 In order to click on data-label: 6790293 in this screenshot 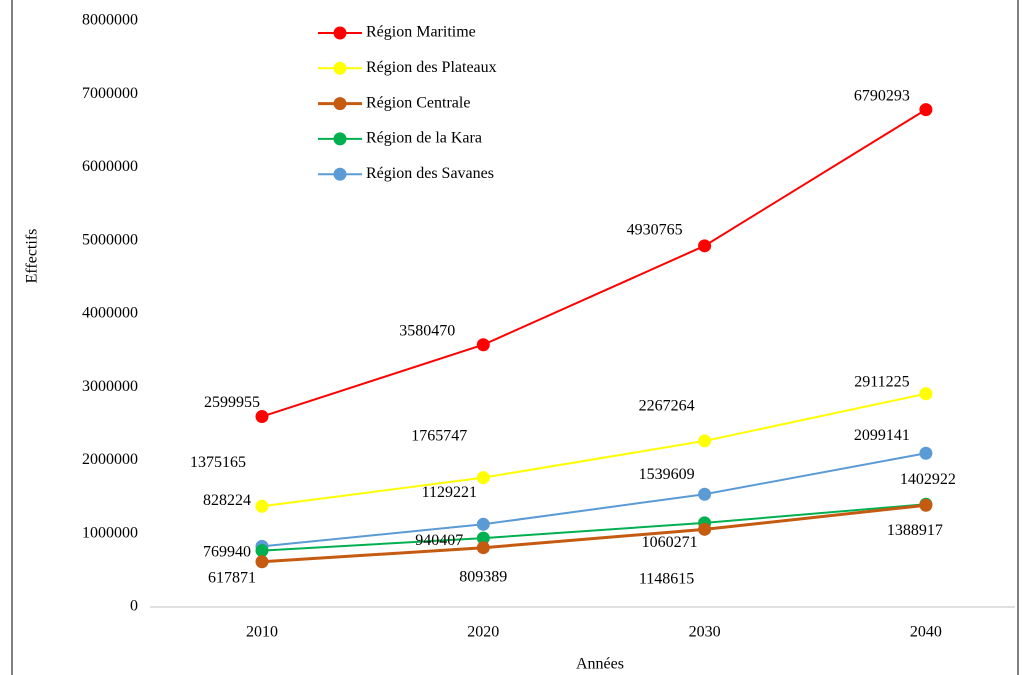, I will do `click(882, 95)`.